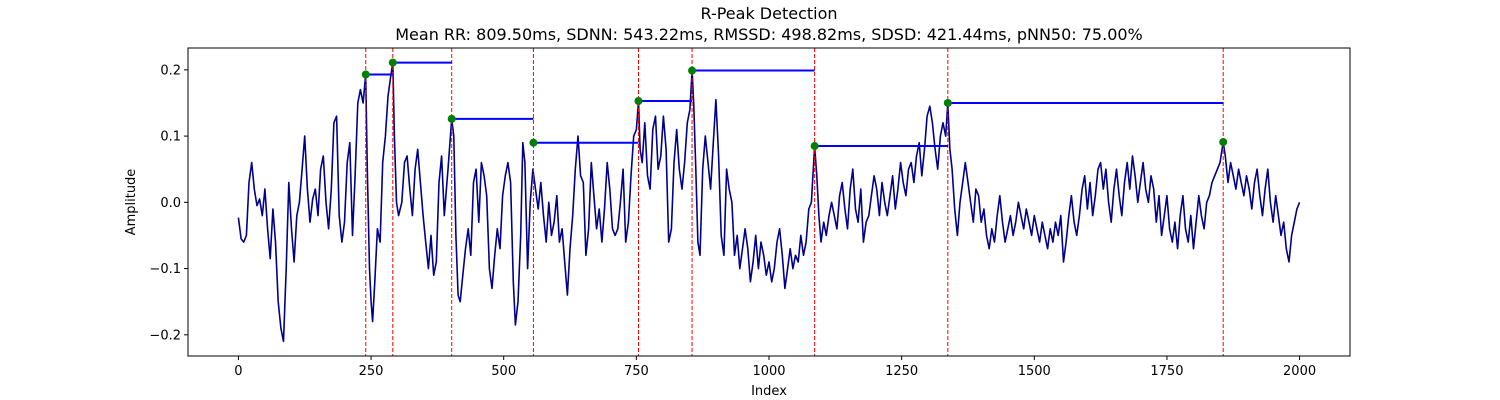 This screenshot has width=1500, height=400. I want to click on y-tick-label-2: 0.0, so click(170, 203).